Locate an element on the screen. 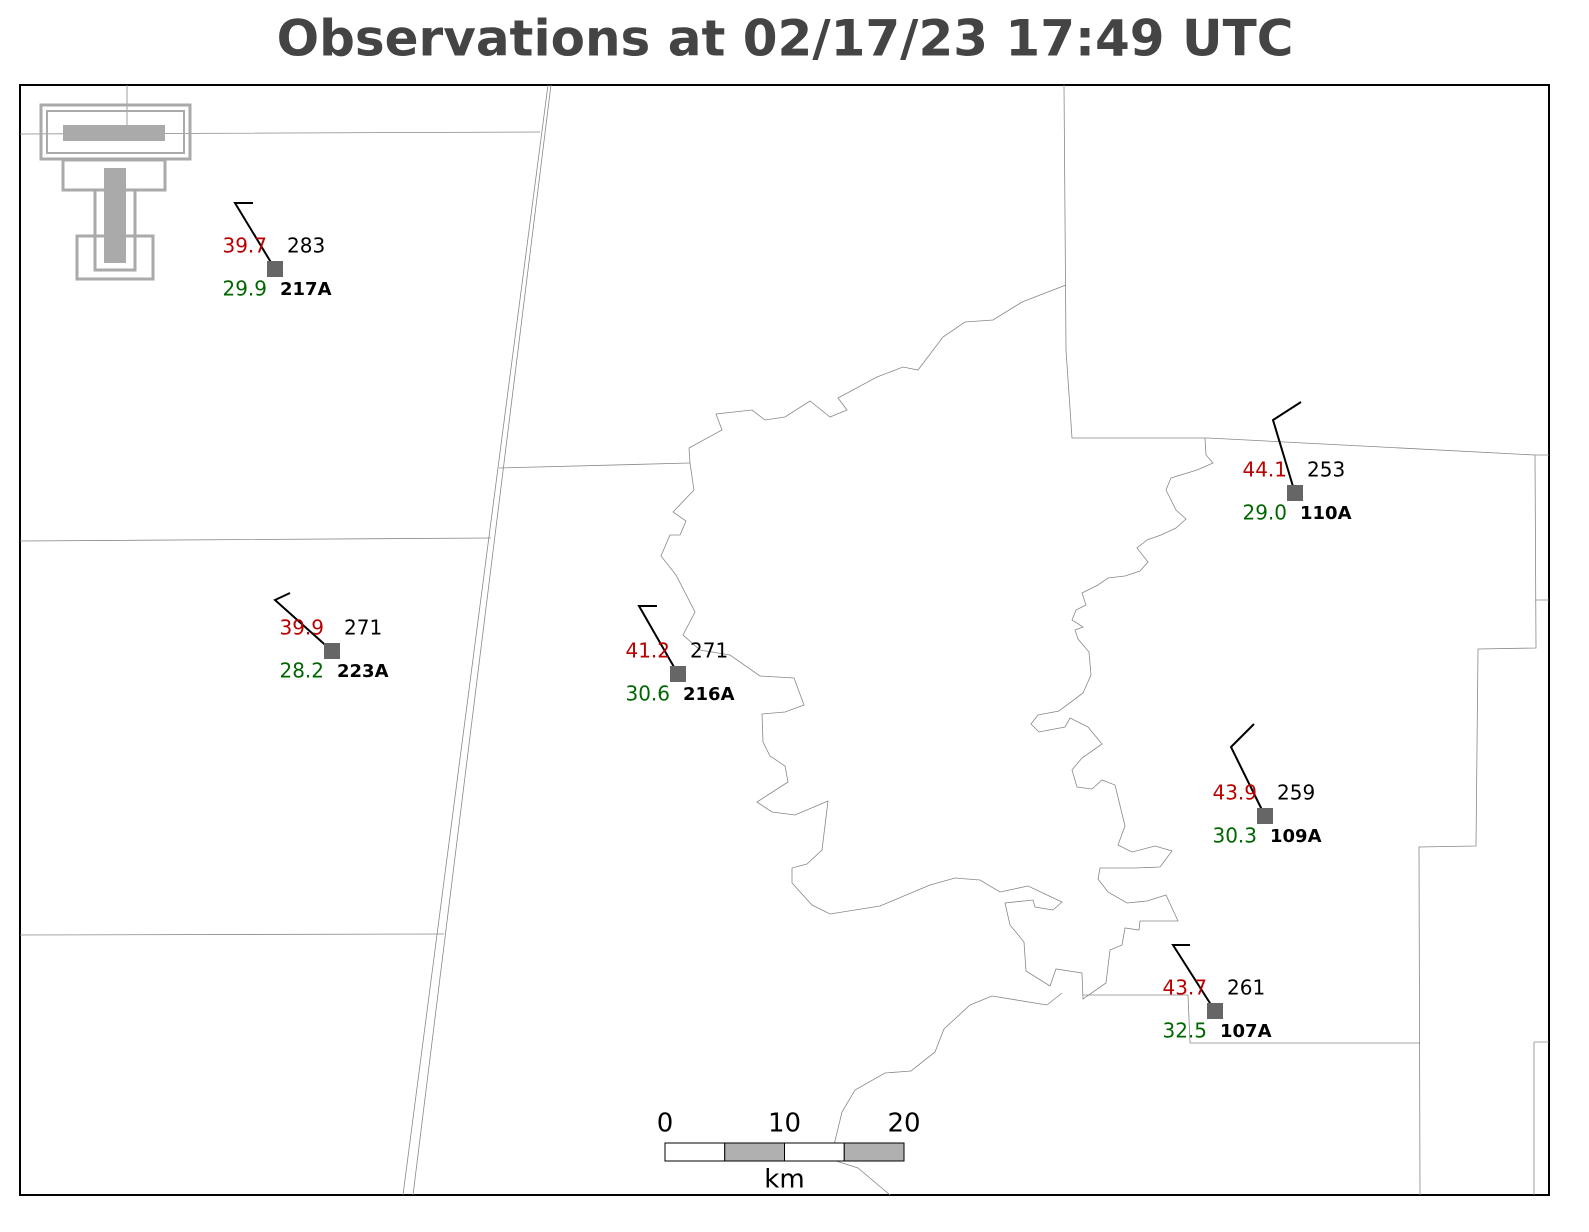  dewpoint: 28.2 is located at coordinates (301, 671).